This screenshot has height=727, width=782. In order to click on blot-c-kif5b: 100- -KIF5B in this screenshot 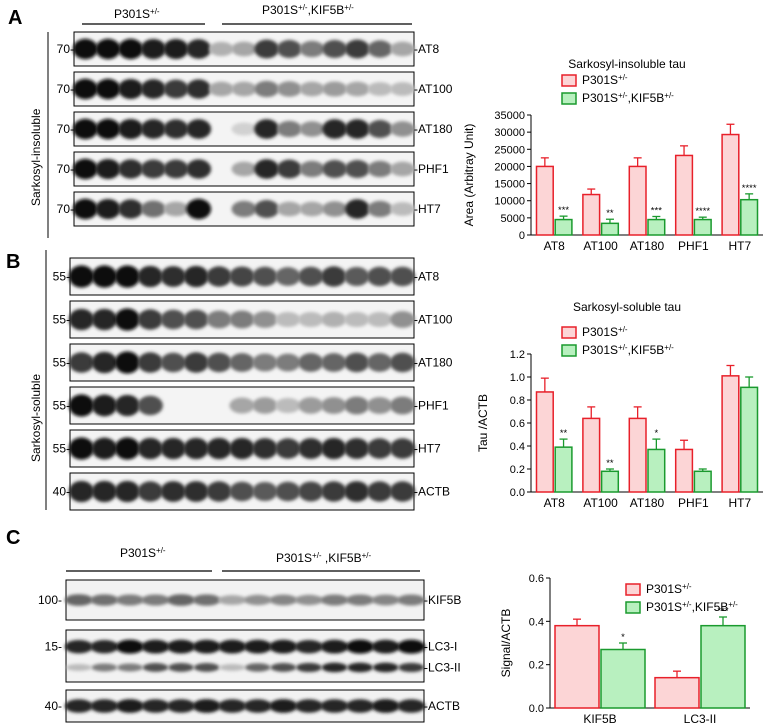, I will do `click(249, 600)`.